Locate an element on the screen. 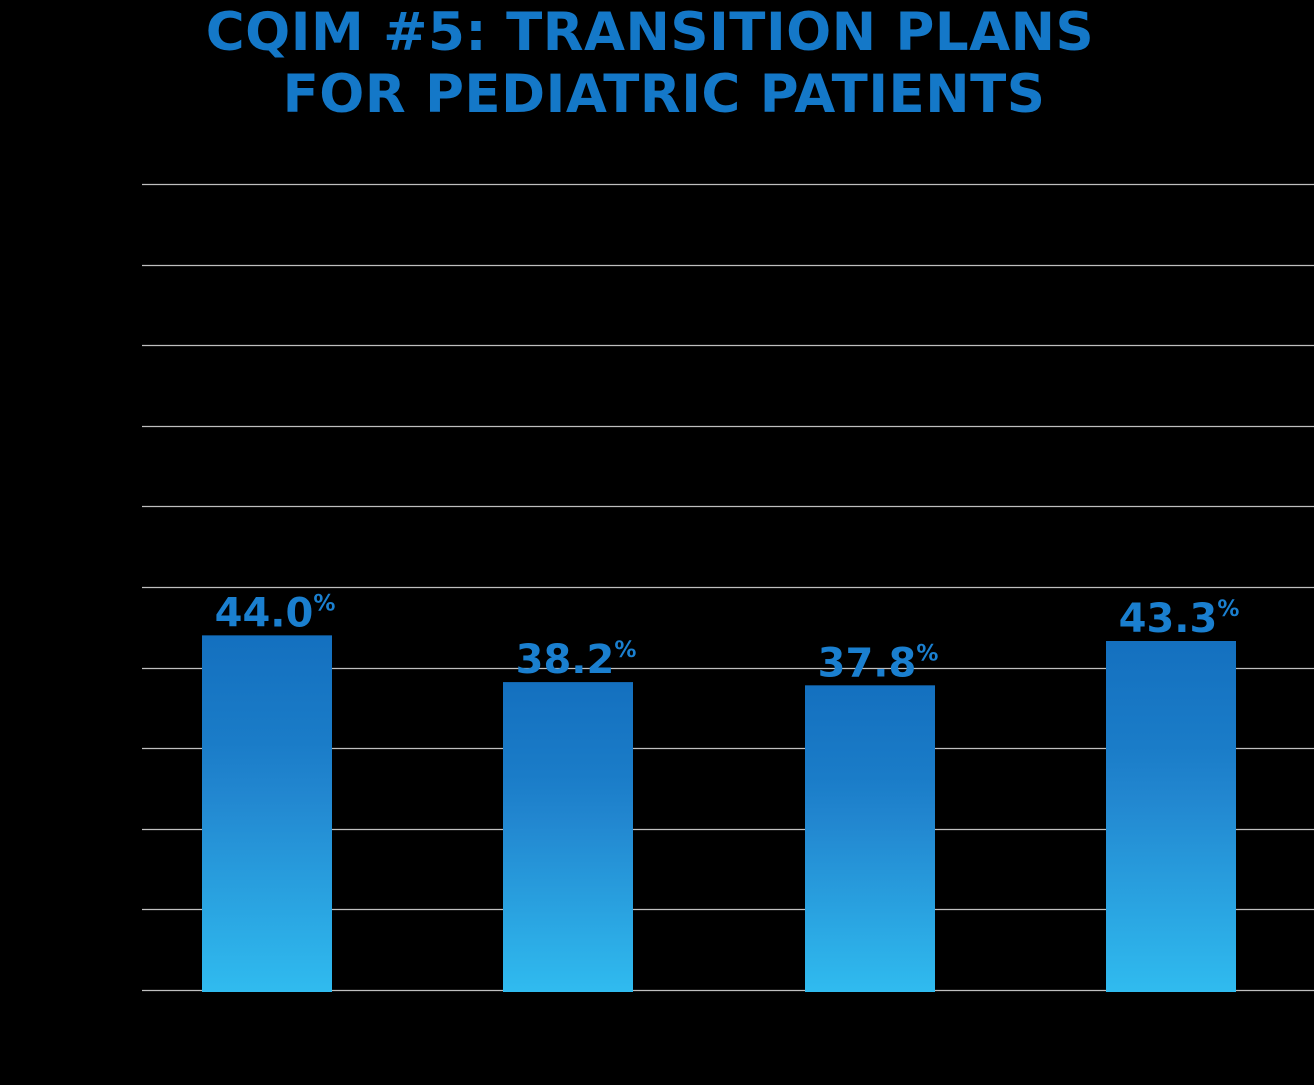  data-labels: 44.0% 38.2% 37.8% 43.3% is located at coordinates (727, 638).